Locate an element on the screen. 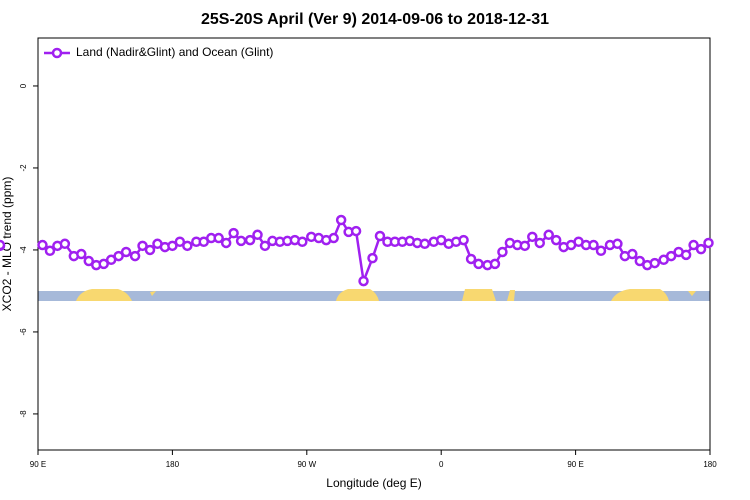 This screenshot has width=750, height=500. legend-marker is located at coordinates (57, 53).